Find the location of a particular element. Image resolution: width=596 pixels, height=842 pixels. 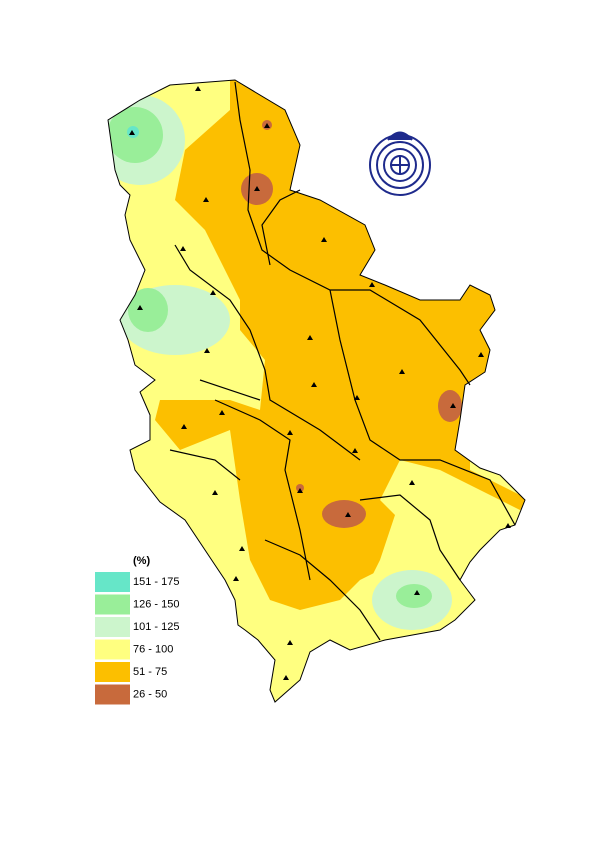

legend-label: 126 - 150 is located at coordinates (156, 604).